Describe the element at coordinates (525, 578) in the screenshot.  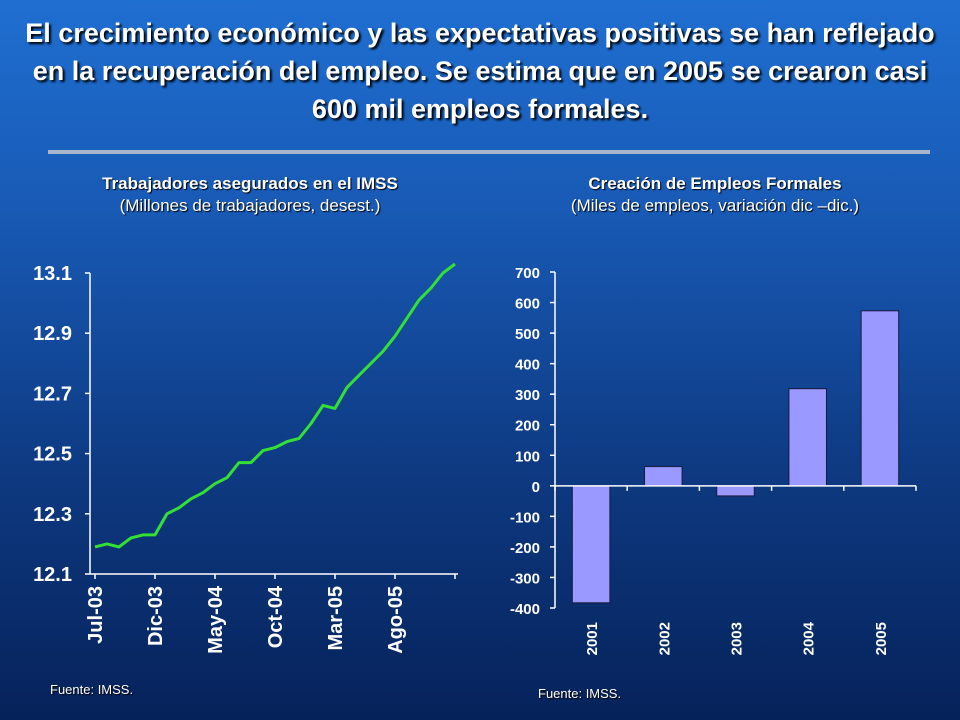
I see `y-tick-label: -300` at that location.